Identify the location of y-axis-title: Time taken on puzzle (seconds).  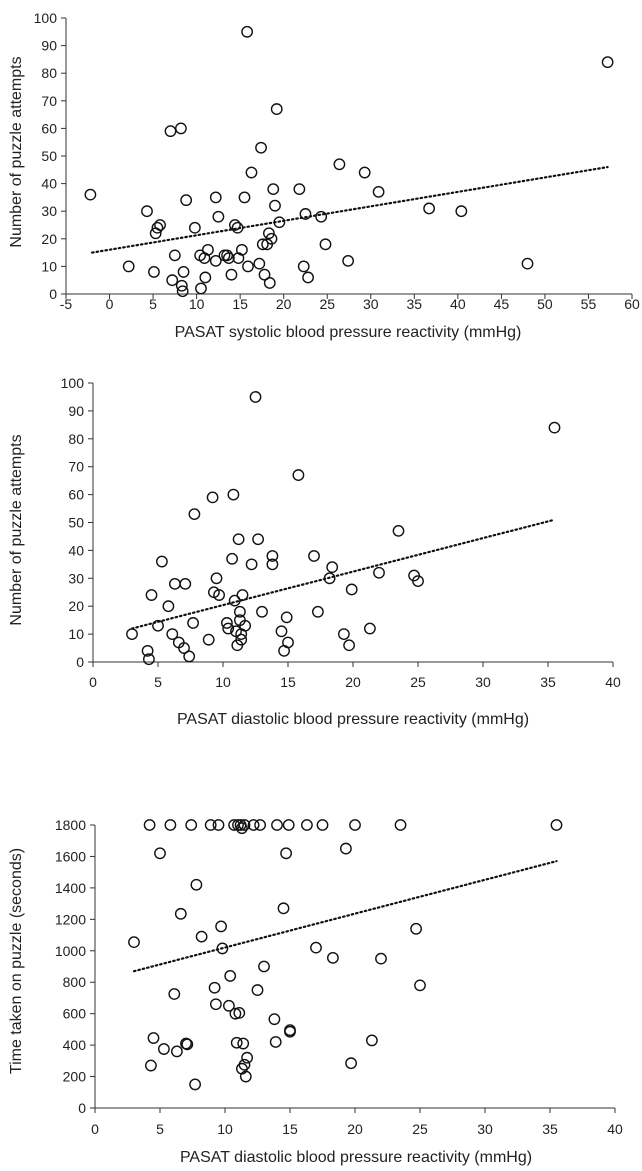
(16, 961).